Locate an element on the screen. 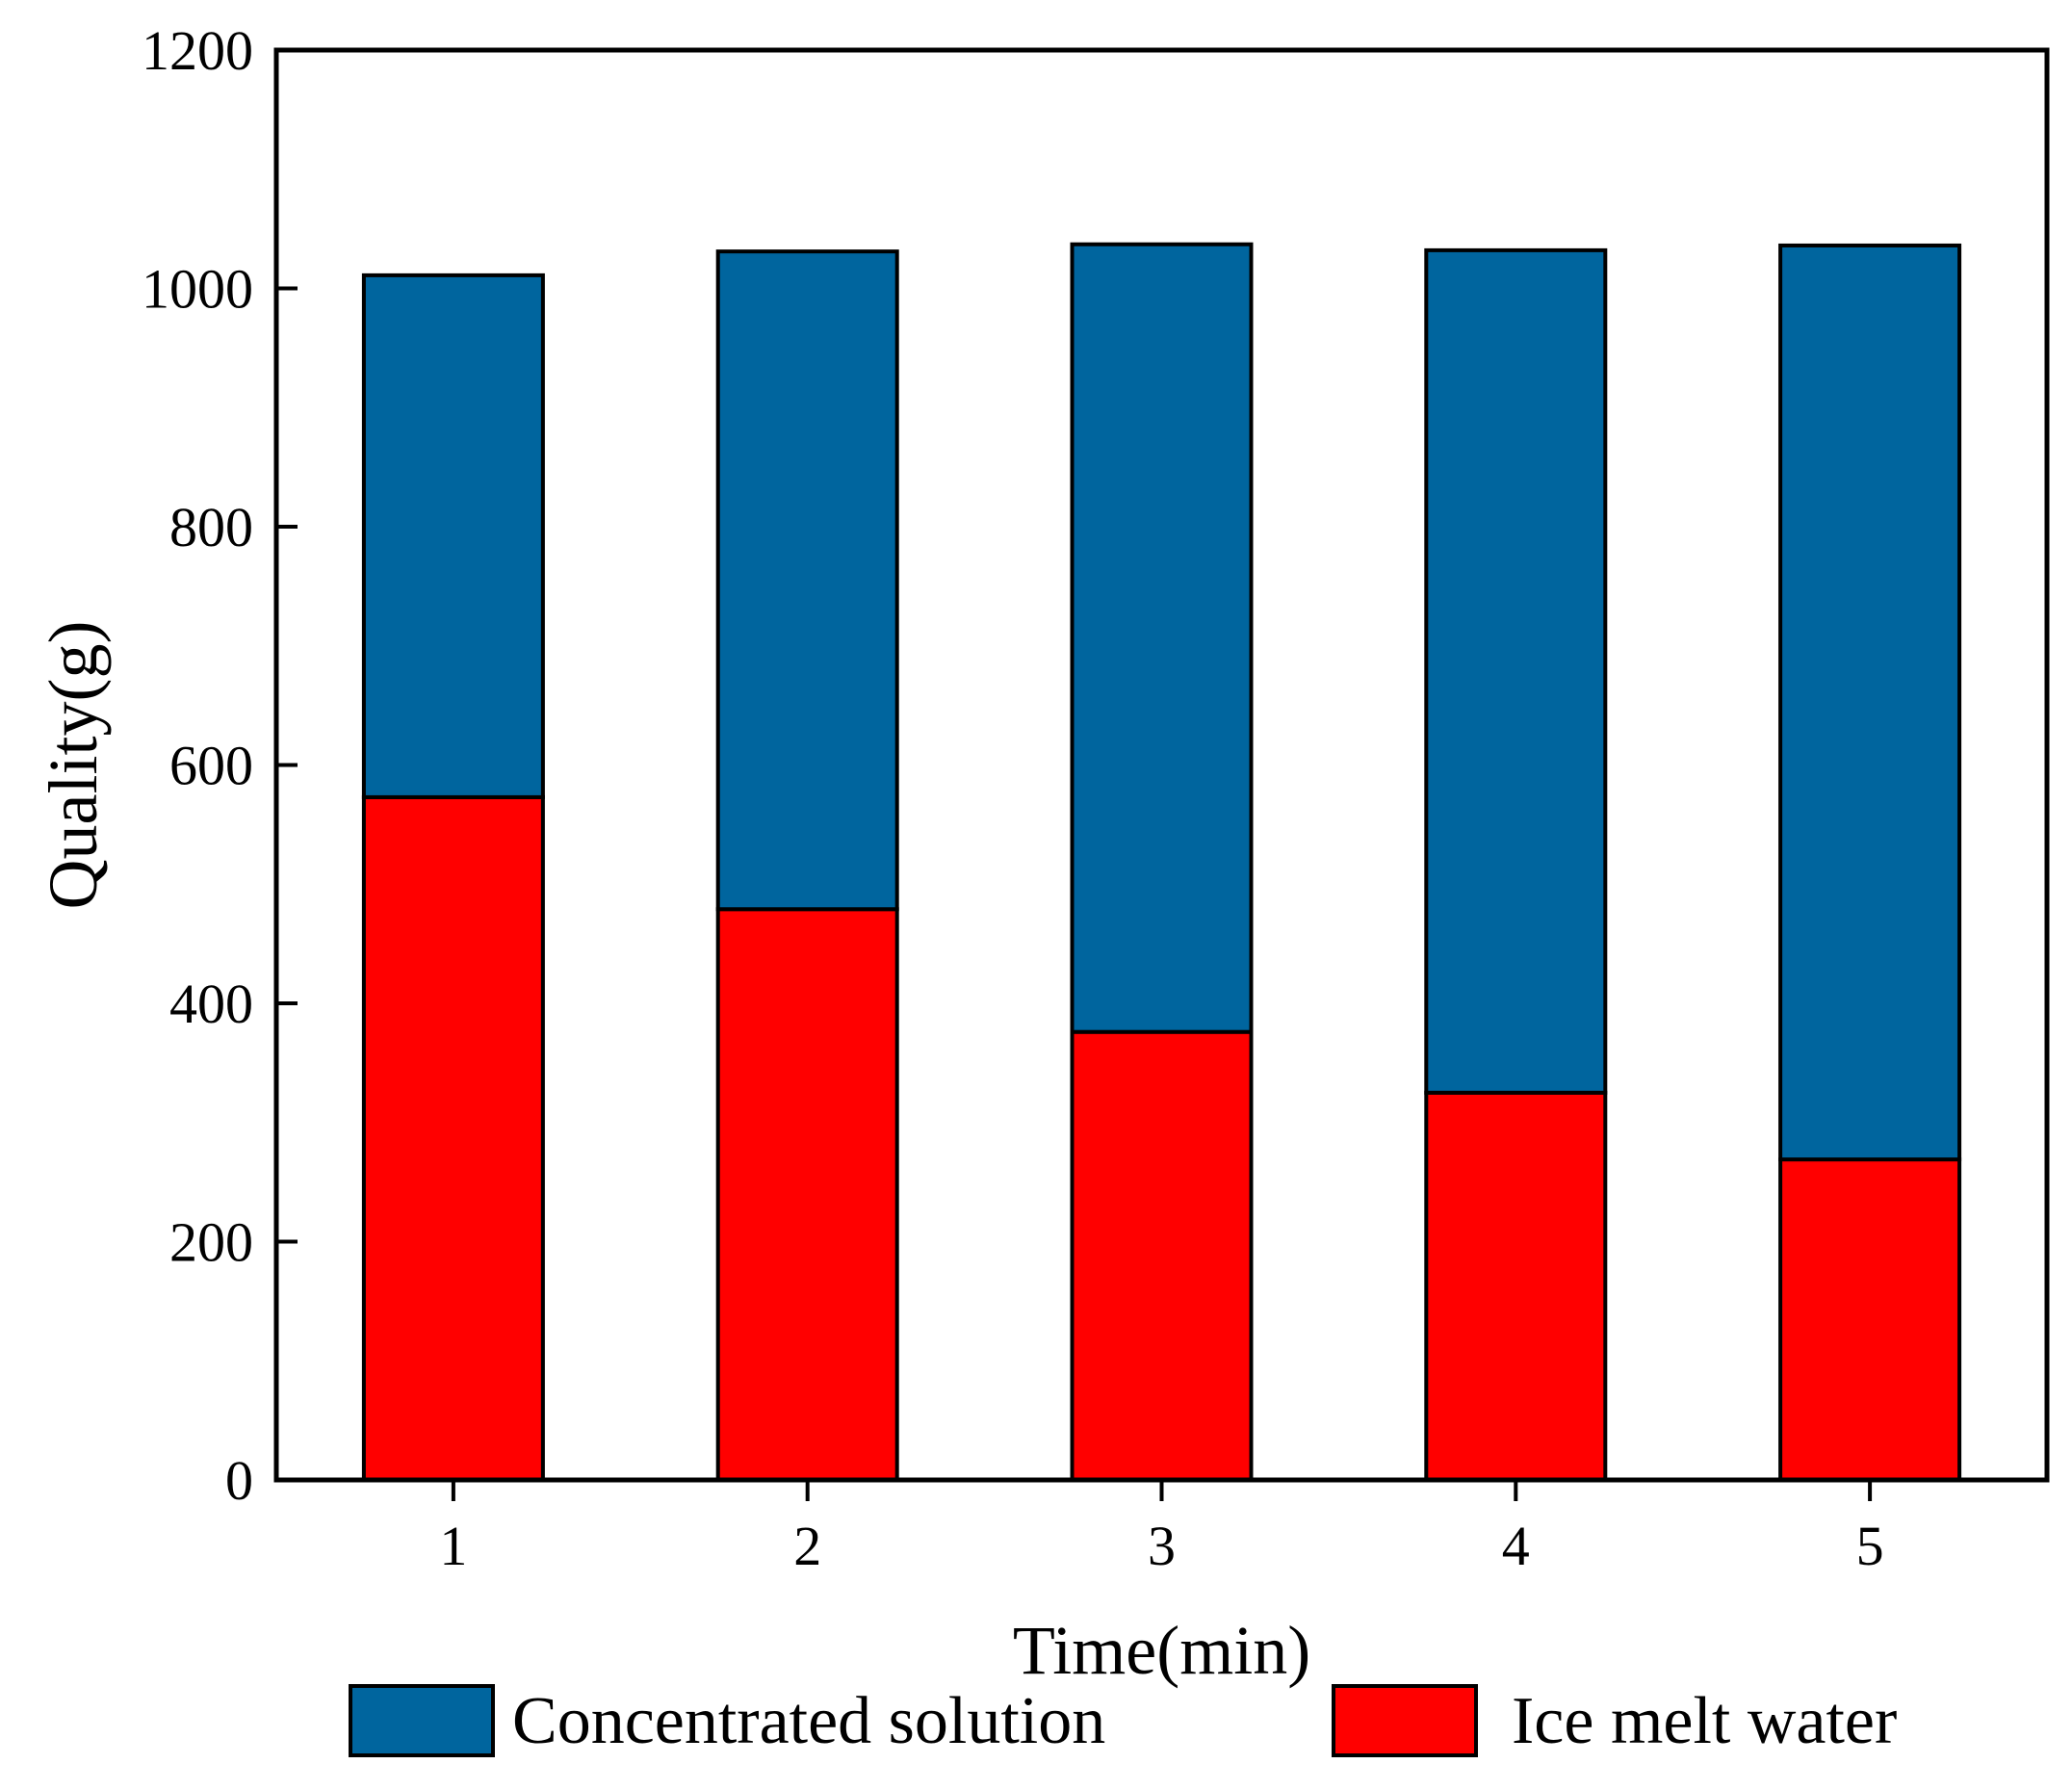  legend: Concentrated solution Ice melt water is located at coordinates (1123, 1721).